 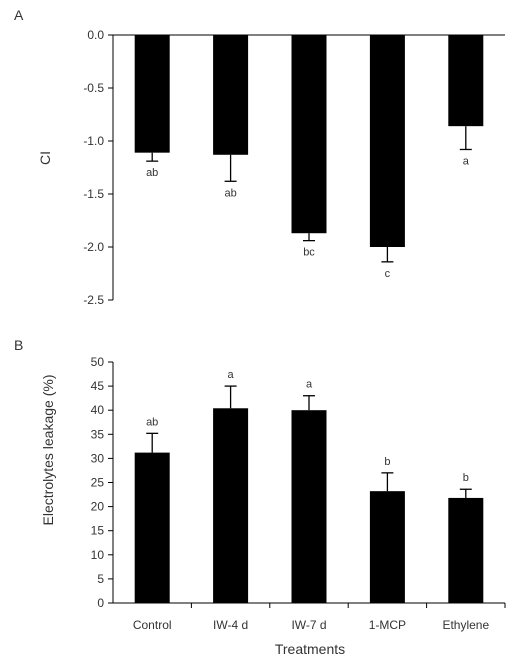 What do you see at coordinates (98, 410) in the screenshot?
I see `y-tick-label: 40` at bounding box center [98, 410].